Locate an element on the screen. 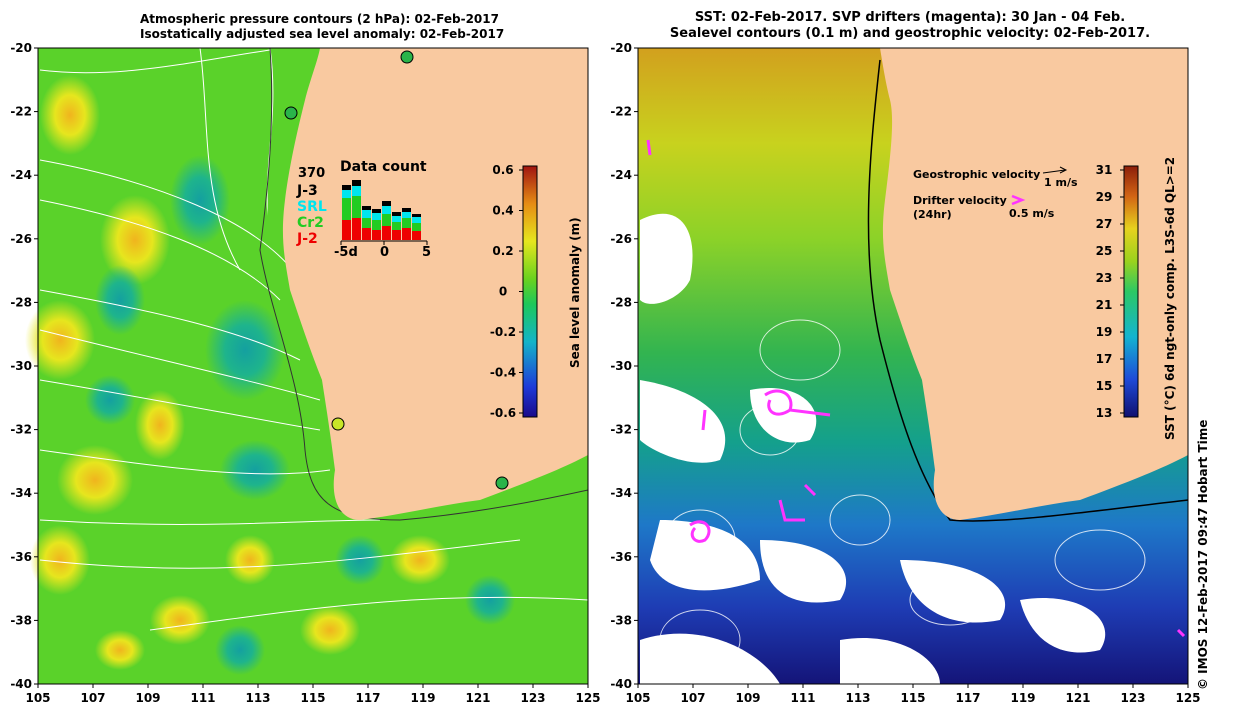 The height and width of the screenshot is (720, 1250). right-ytick-label: -20 is located at coordinates (621, 48).